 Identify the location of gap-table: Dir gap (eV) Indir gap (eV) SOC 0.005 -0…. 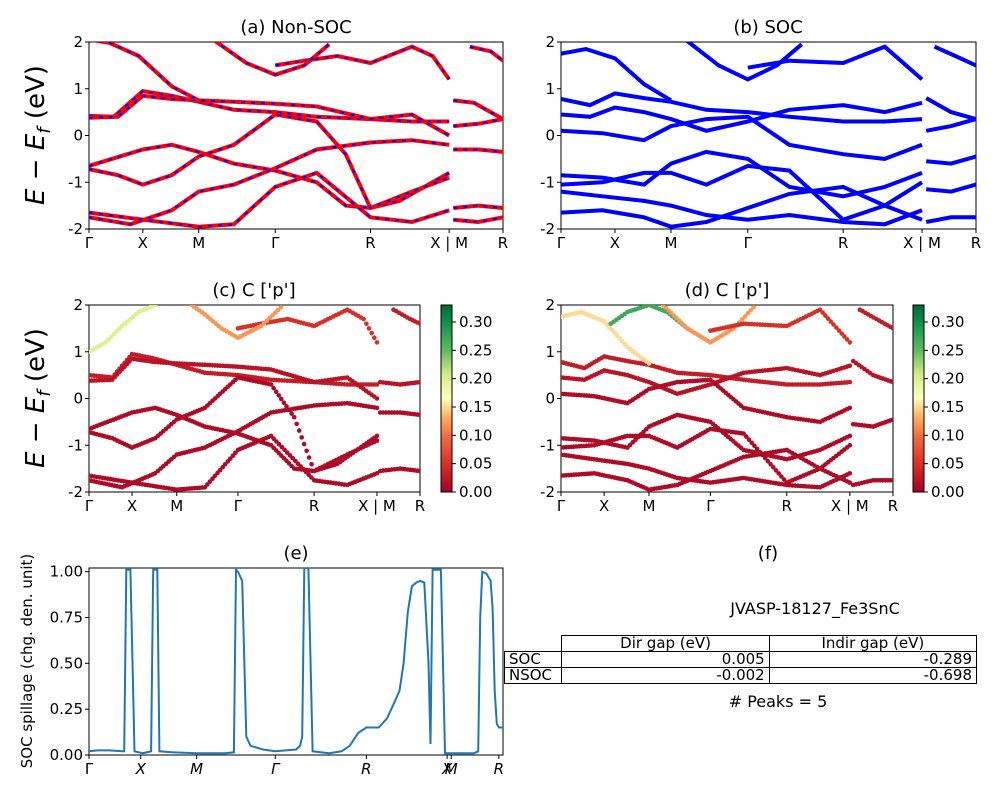
(740, 659).